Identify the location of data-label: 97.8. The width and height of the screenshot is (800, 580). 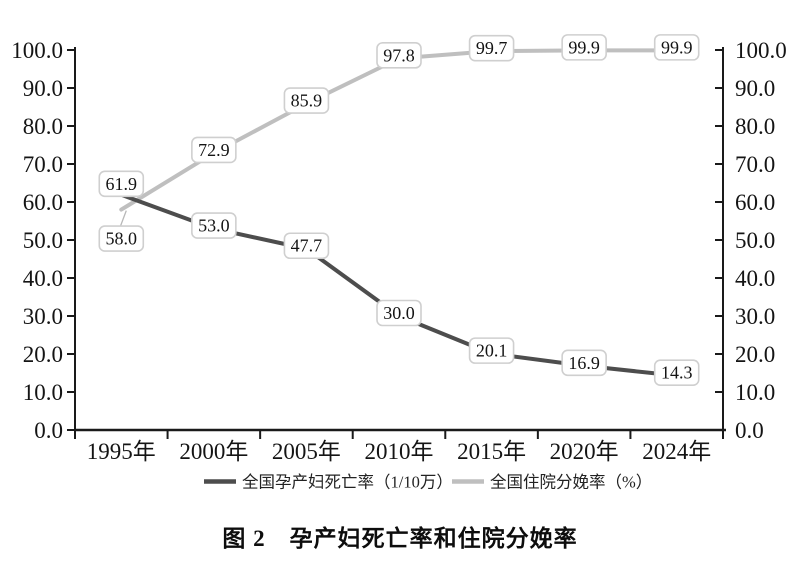
(399, 55).